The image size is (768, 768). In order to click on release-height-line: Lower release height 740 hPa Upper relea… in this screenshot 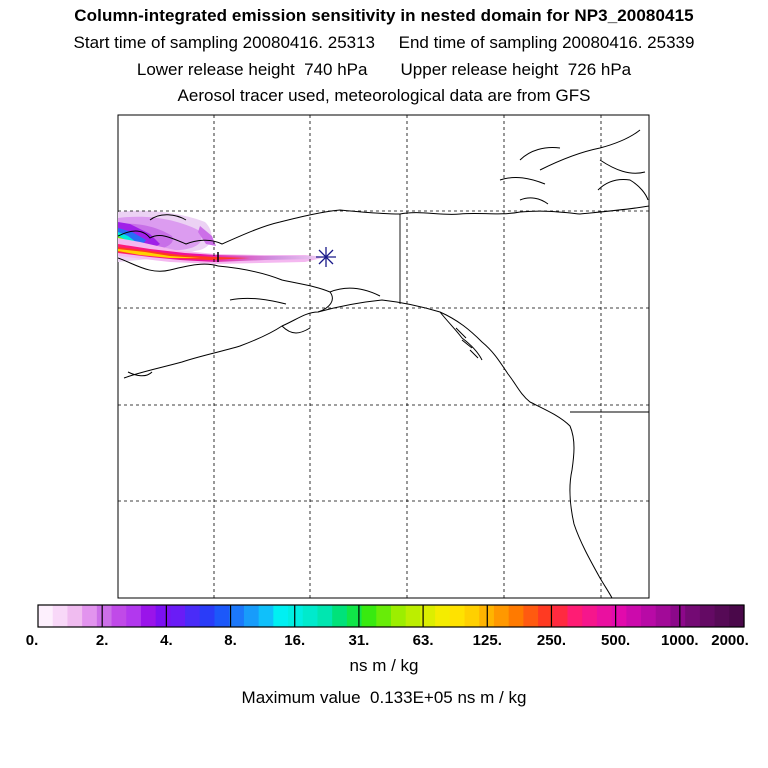, I will do `click(384, 69)`.